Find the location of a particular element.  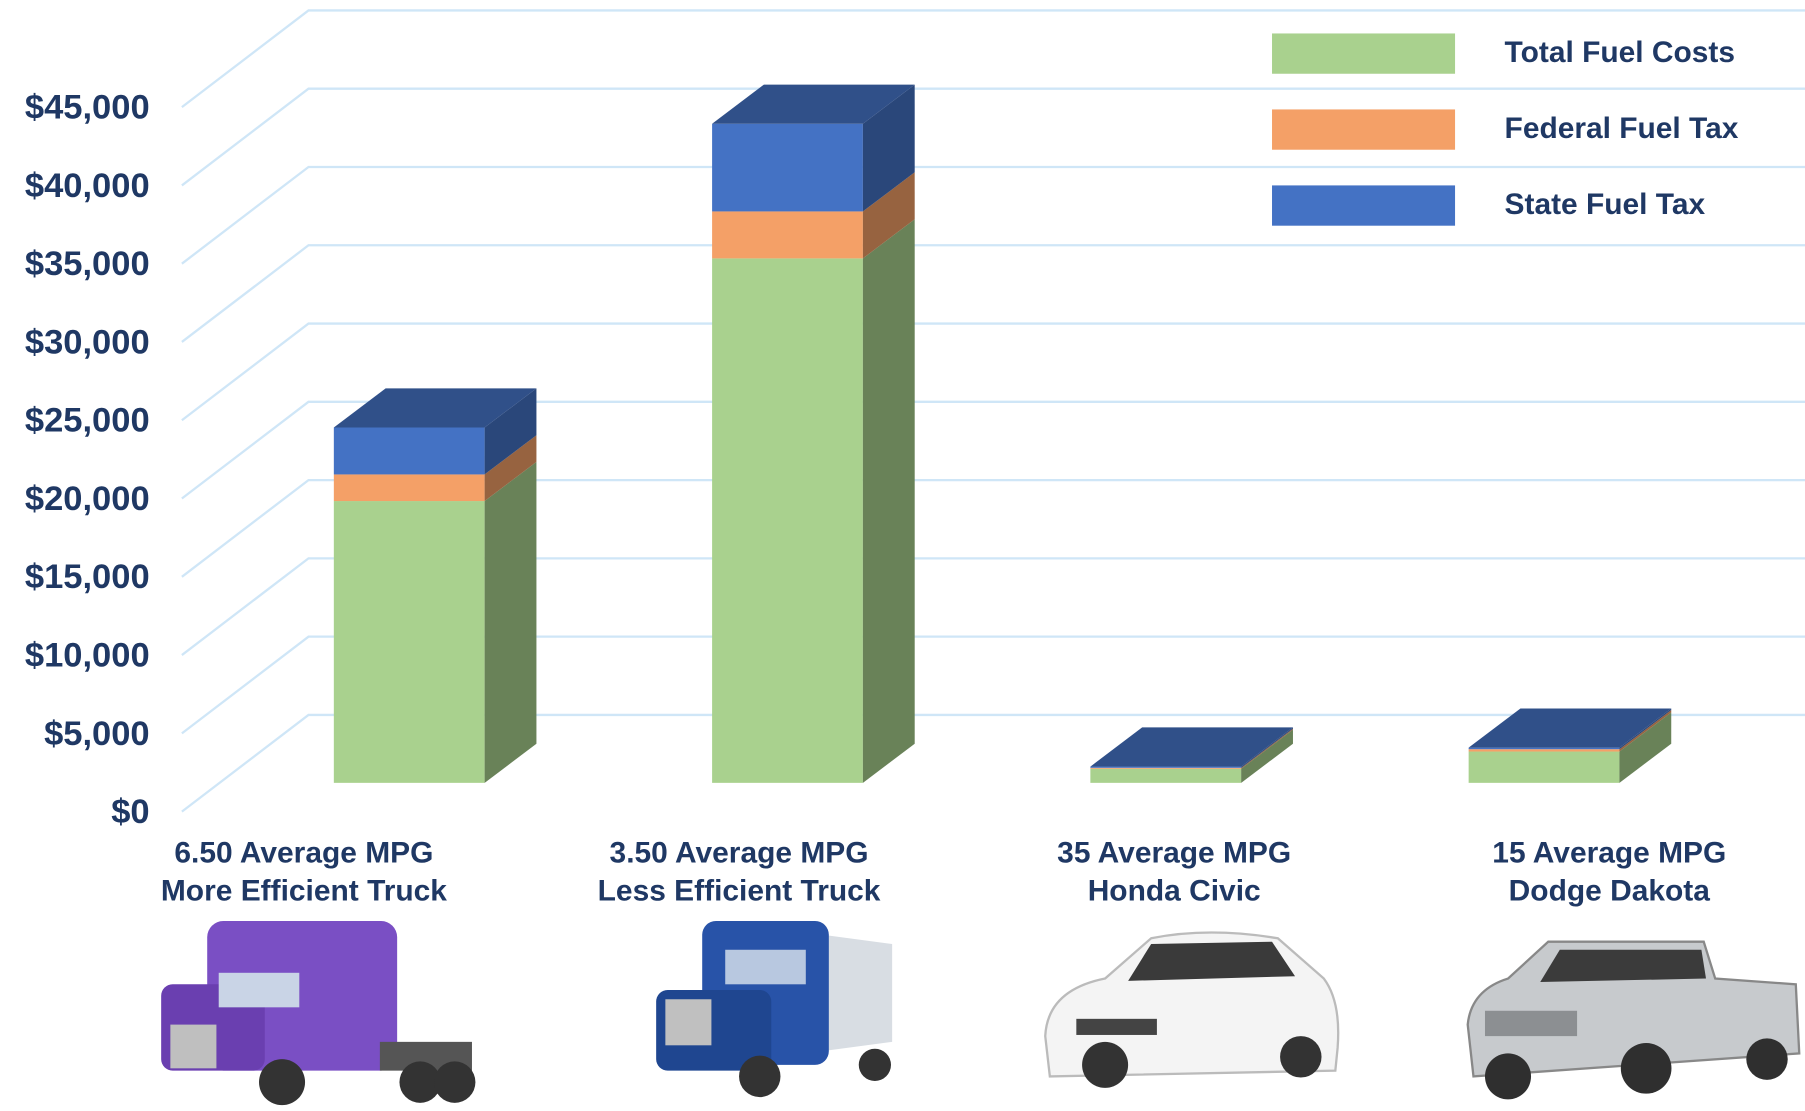

legend-label: State Fuel Tax is located at coordinates (1605, 204).